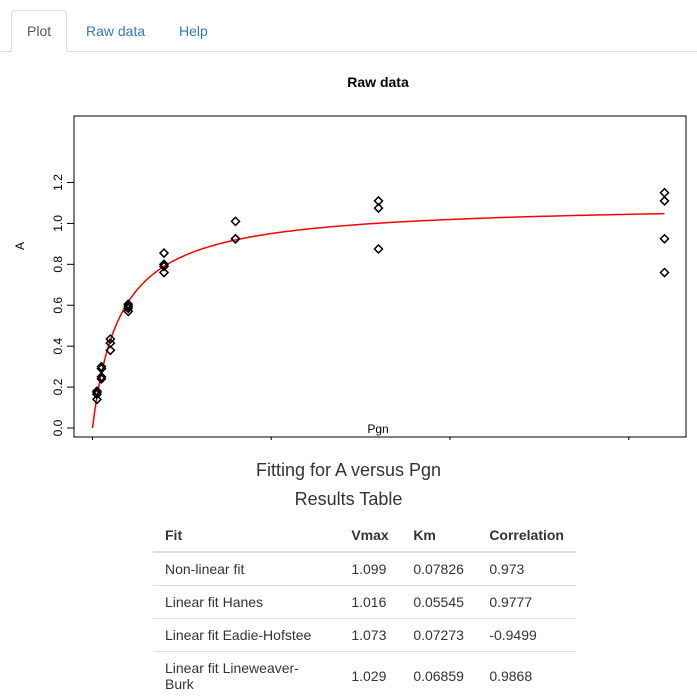  I want to click on cell-km: 0.06859, so click(439, 676).